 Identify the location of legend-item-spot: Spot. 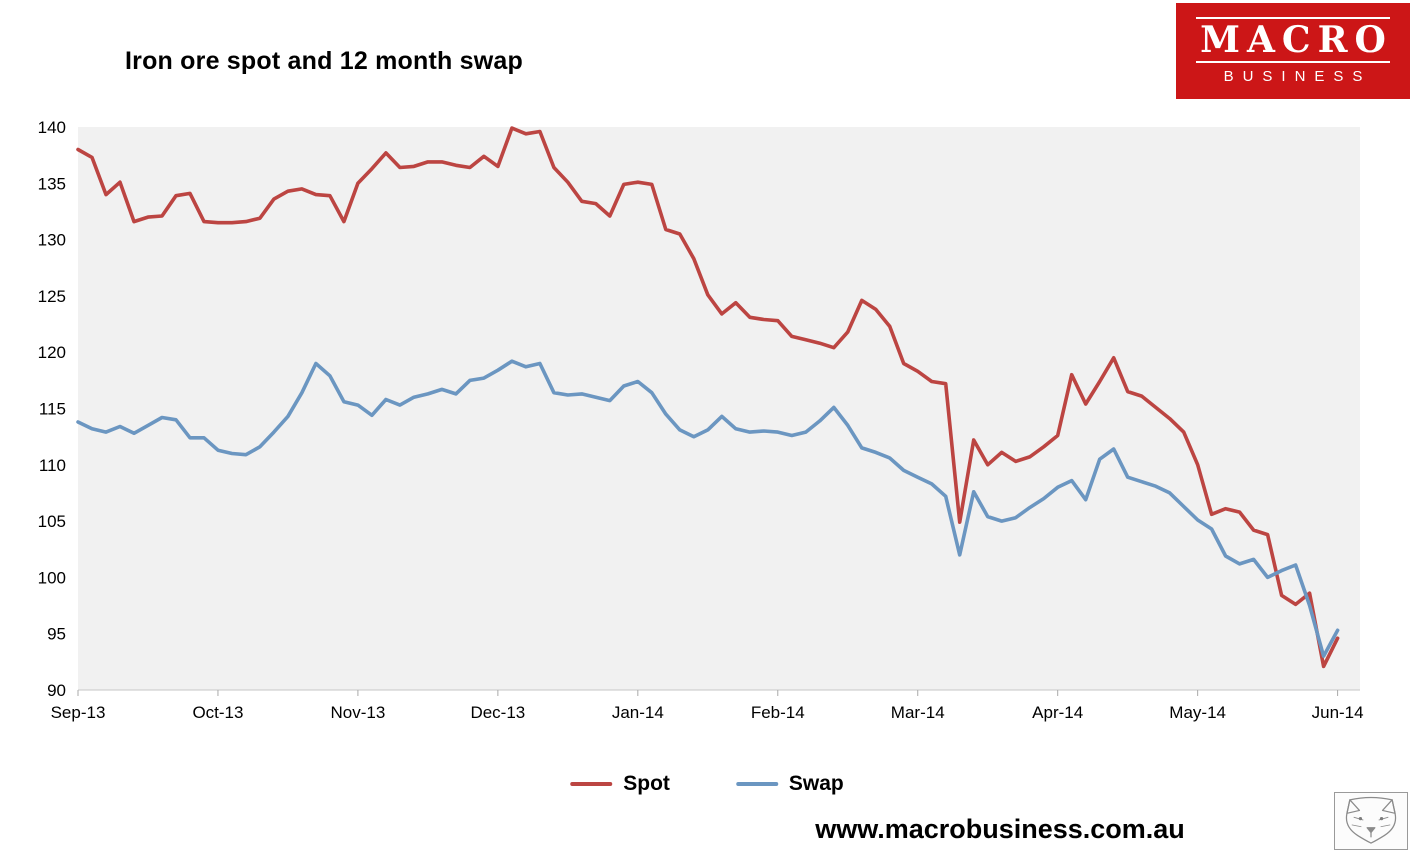
(620, 784).